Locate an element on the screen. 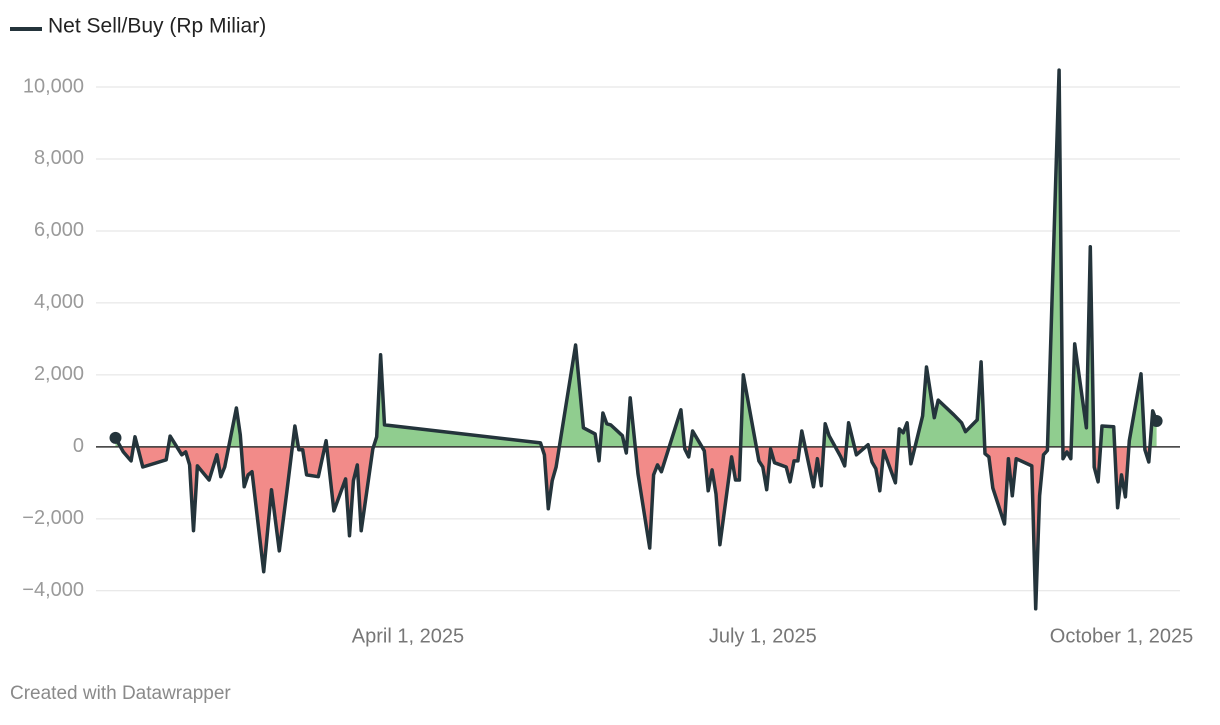 The image size is (1220, 725). y-tick-label: 0 is located at coordinates (78, 446).